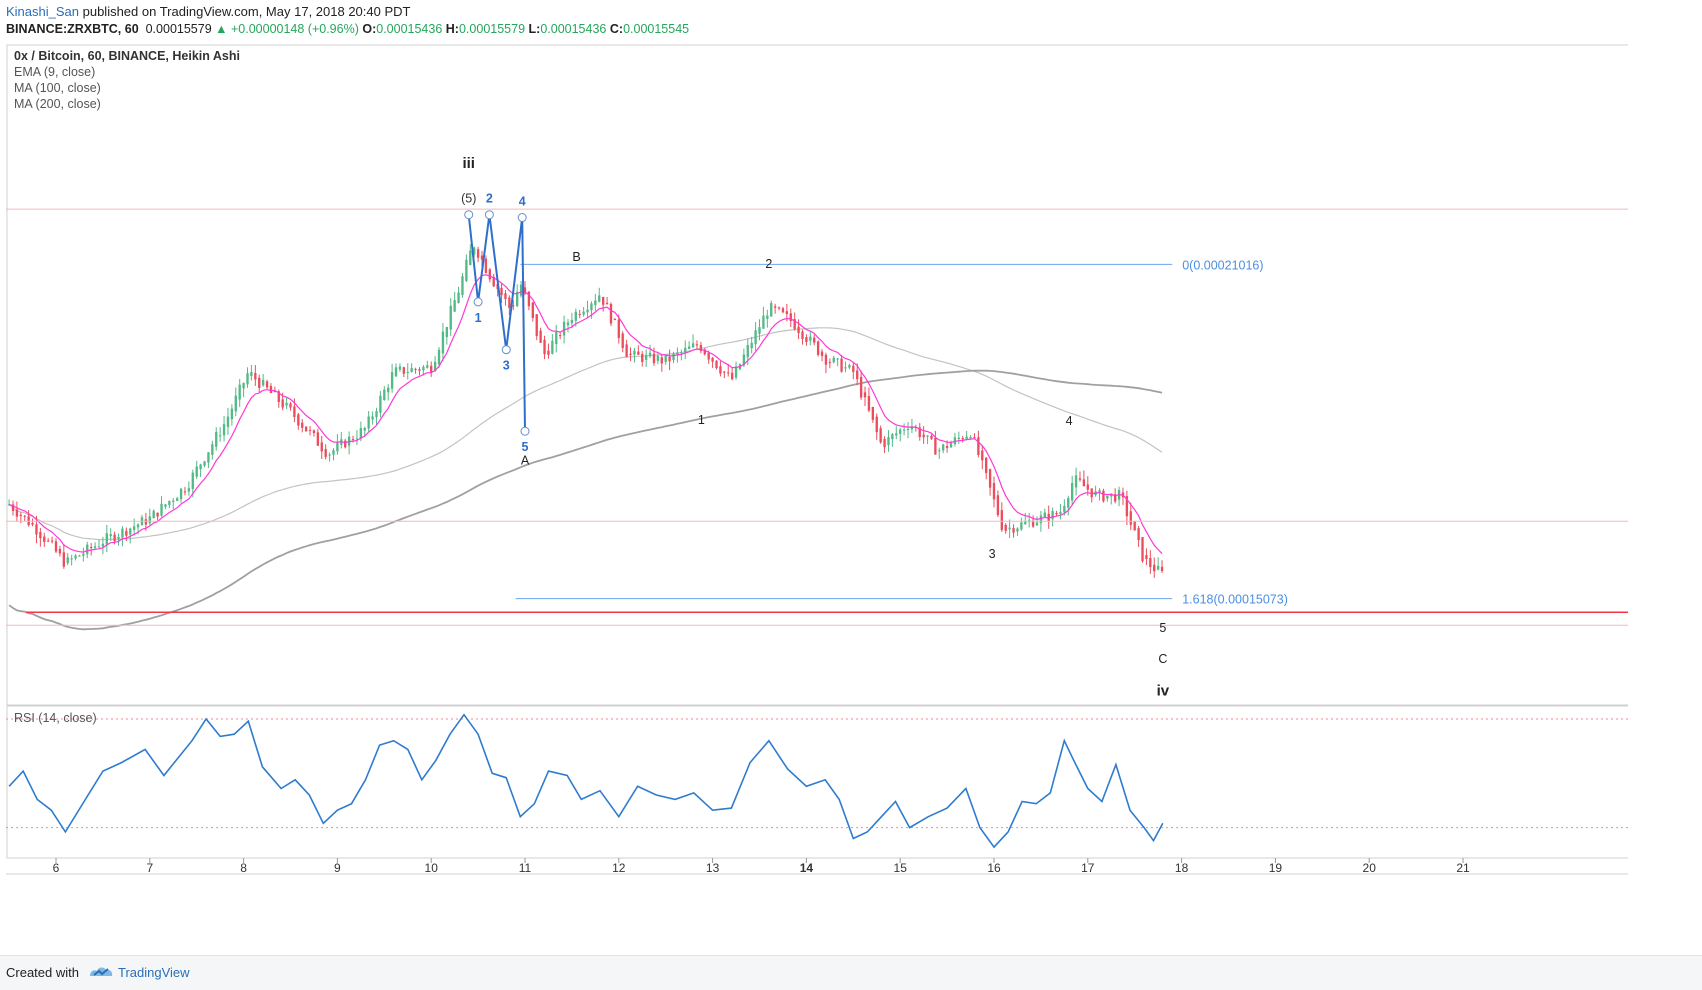 The height and width of the screenshot is (990, 1702). Describe the element at coordinates (432, 868) in the screenshot. I see `x-tick-label: 10` at that location.